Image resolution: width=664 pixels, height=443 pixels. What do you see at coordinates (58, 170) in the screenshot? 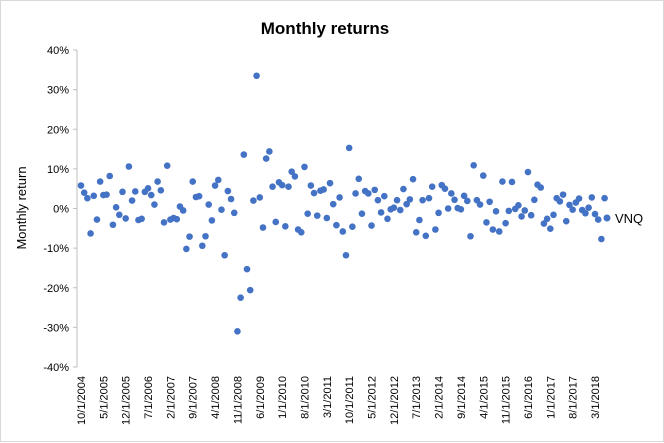
I see `y-tick-label: 10%` at bounding box center [58, 170].